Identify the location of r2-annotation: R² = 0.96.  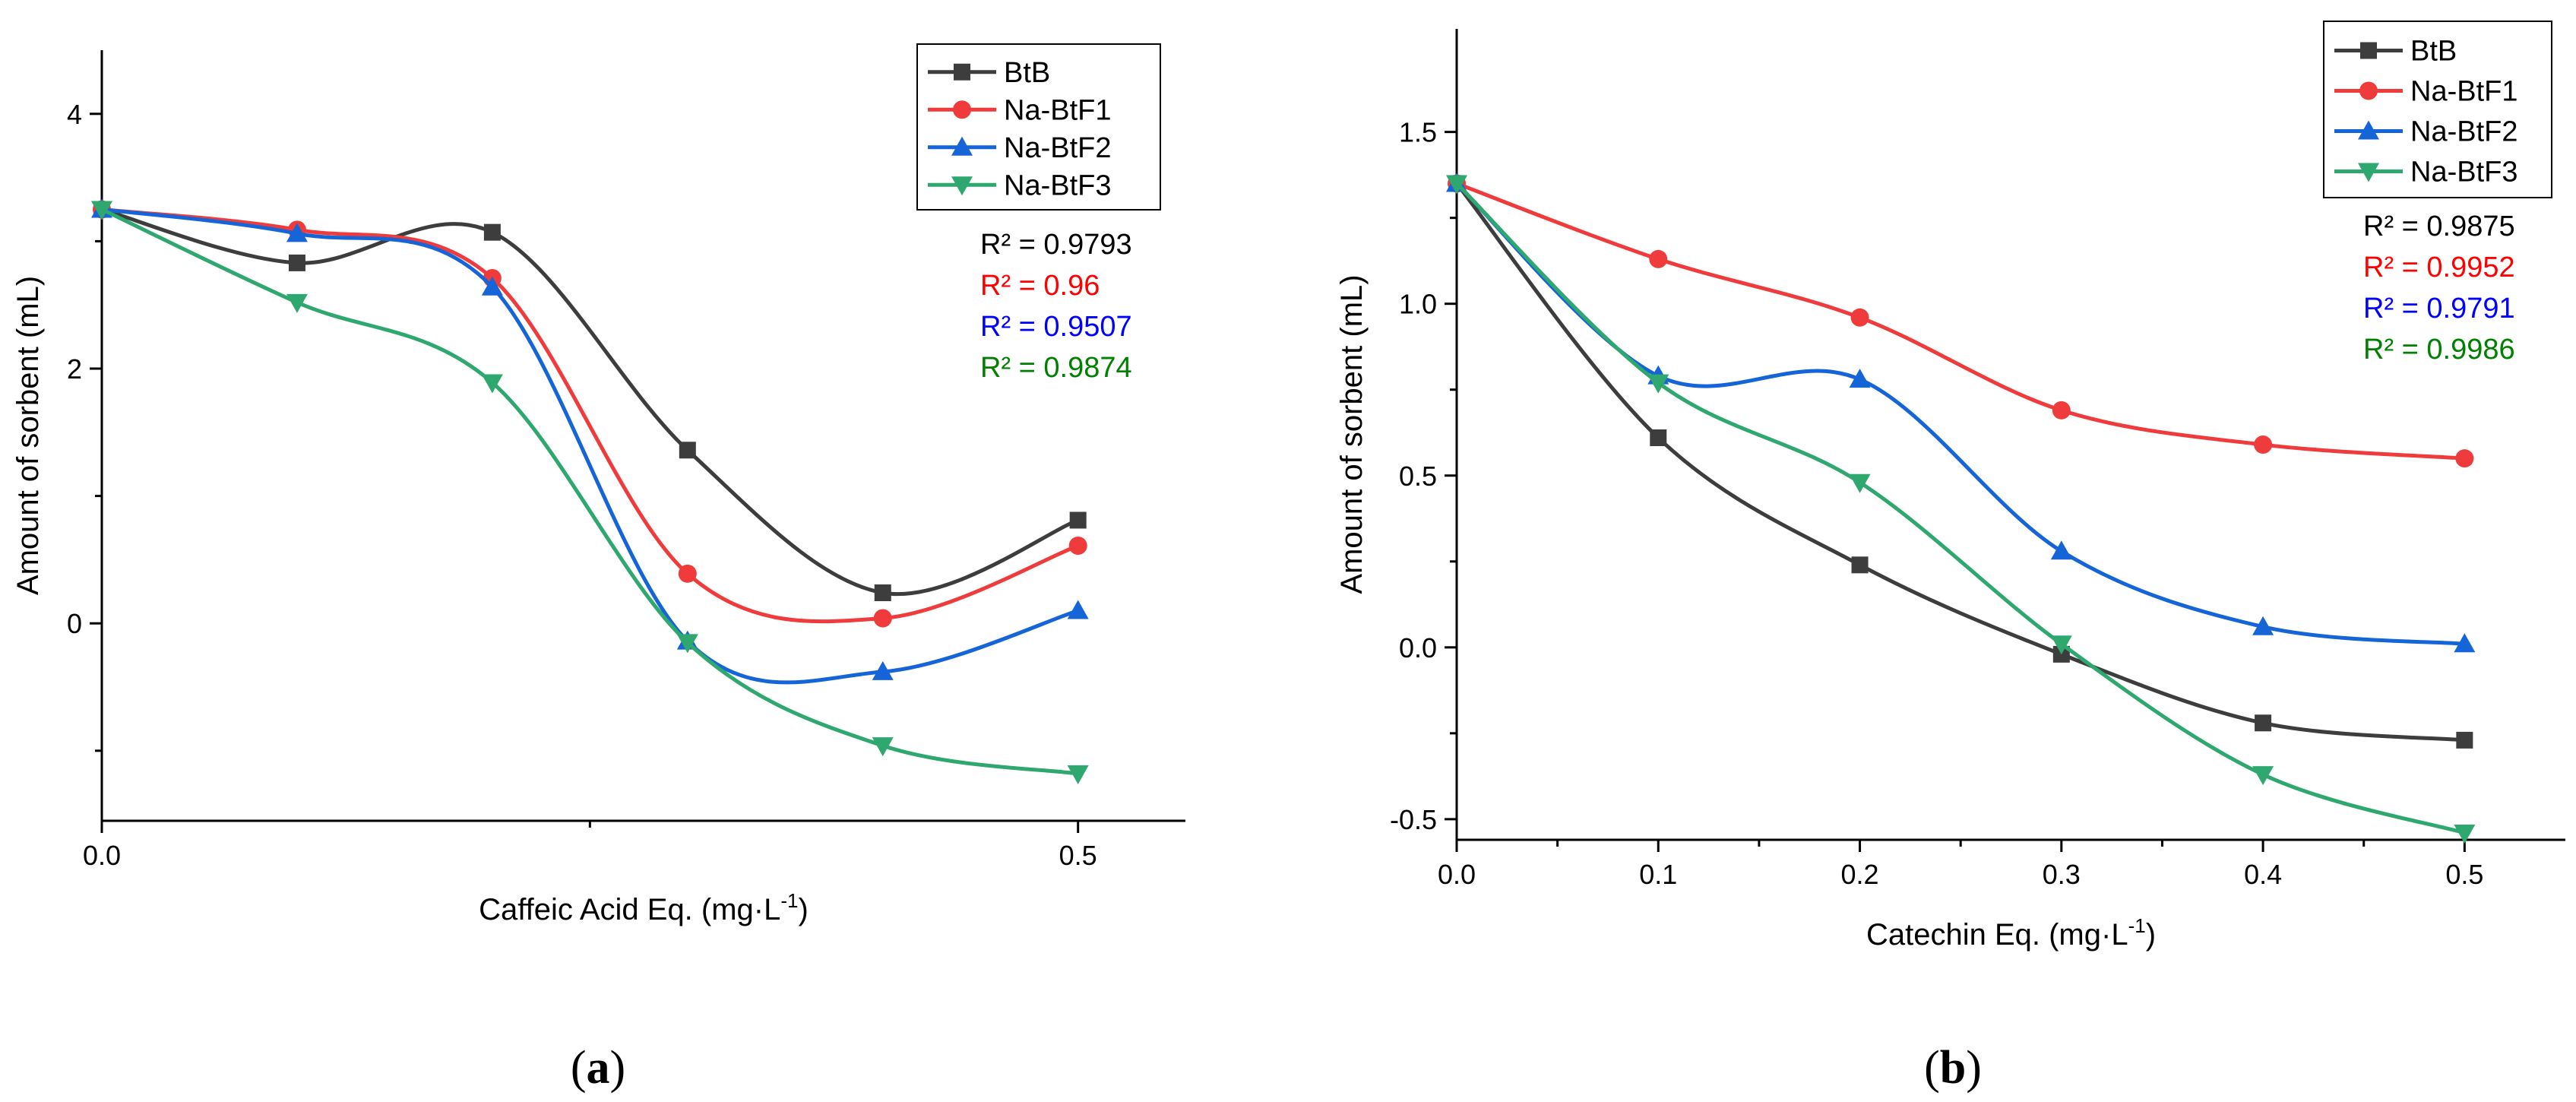
(1040, 286).